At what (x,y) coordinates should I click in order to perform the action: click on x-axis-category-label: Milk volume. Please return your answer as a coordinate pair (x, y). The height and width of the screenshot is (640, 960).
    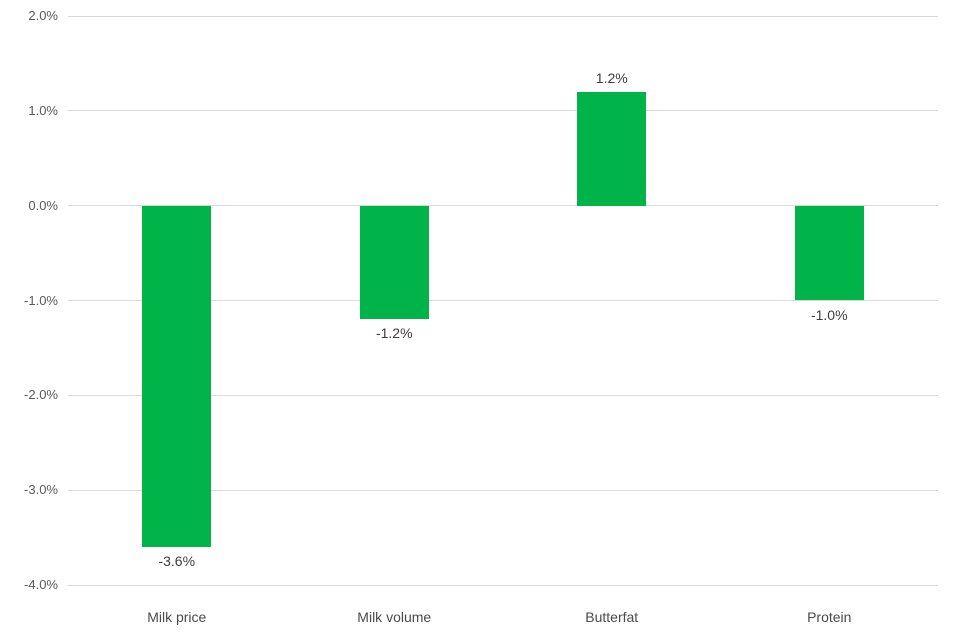
    Looking at the image, I should click on (394, 617).